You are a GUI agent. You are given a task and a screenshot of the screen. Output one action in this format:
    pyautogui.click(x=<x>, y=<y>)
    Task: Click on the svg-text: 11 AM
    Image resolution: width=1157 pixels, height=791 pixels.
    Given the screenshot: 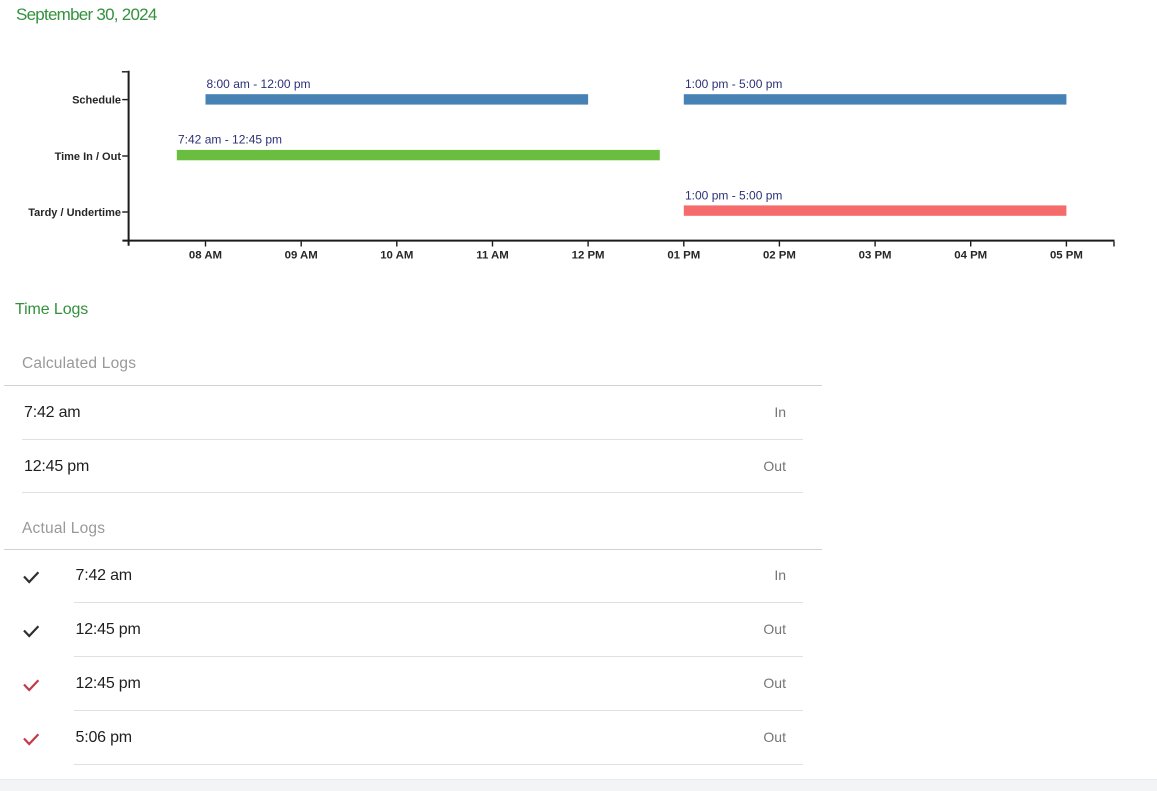 What is the action you would take?
    pyautogui.click(x=492, y=255)
    